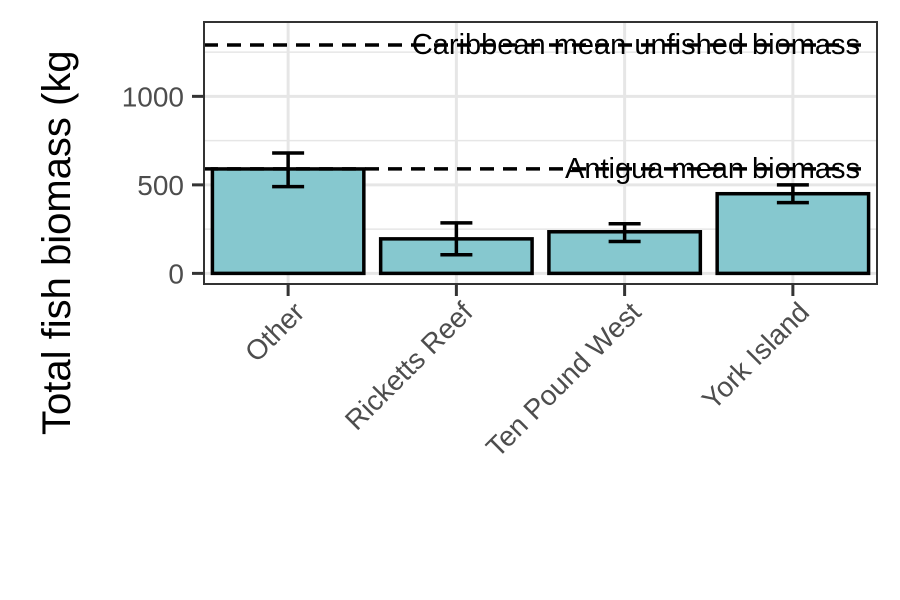 The width and height of the screenshot is (900, 600). Describe the element at coordinates (57, 242) in the screenshot. I see `y-axis-title: Total fish biomass (kg` at that location.